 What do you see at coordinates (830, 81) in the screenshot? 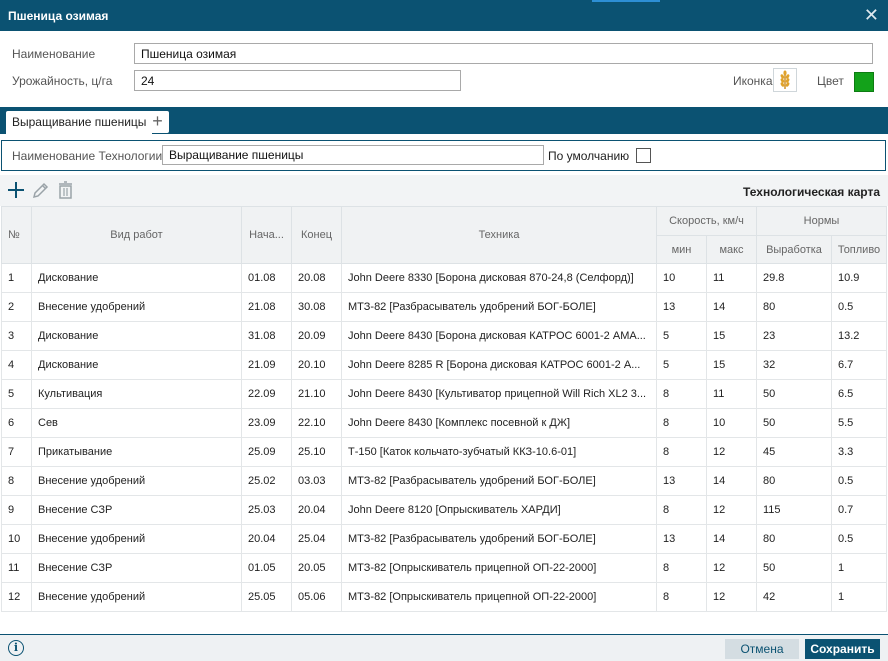
I see `color-label: Цвет` at bounding box center [830, 81].